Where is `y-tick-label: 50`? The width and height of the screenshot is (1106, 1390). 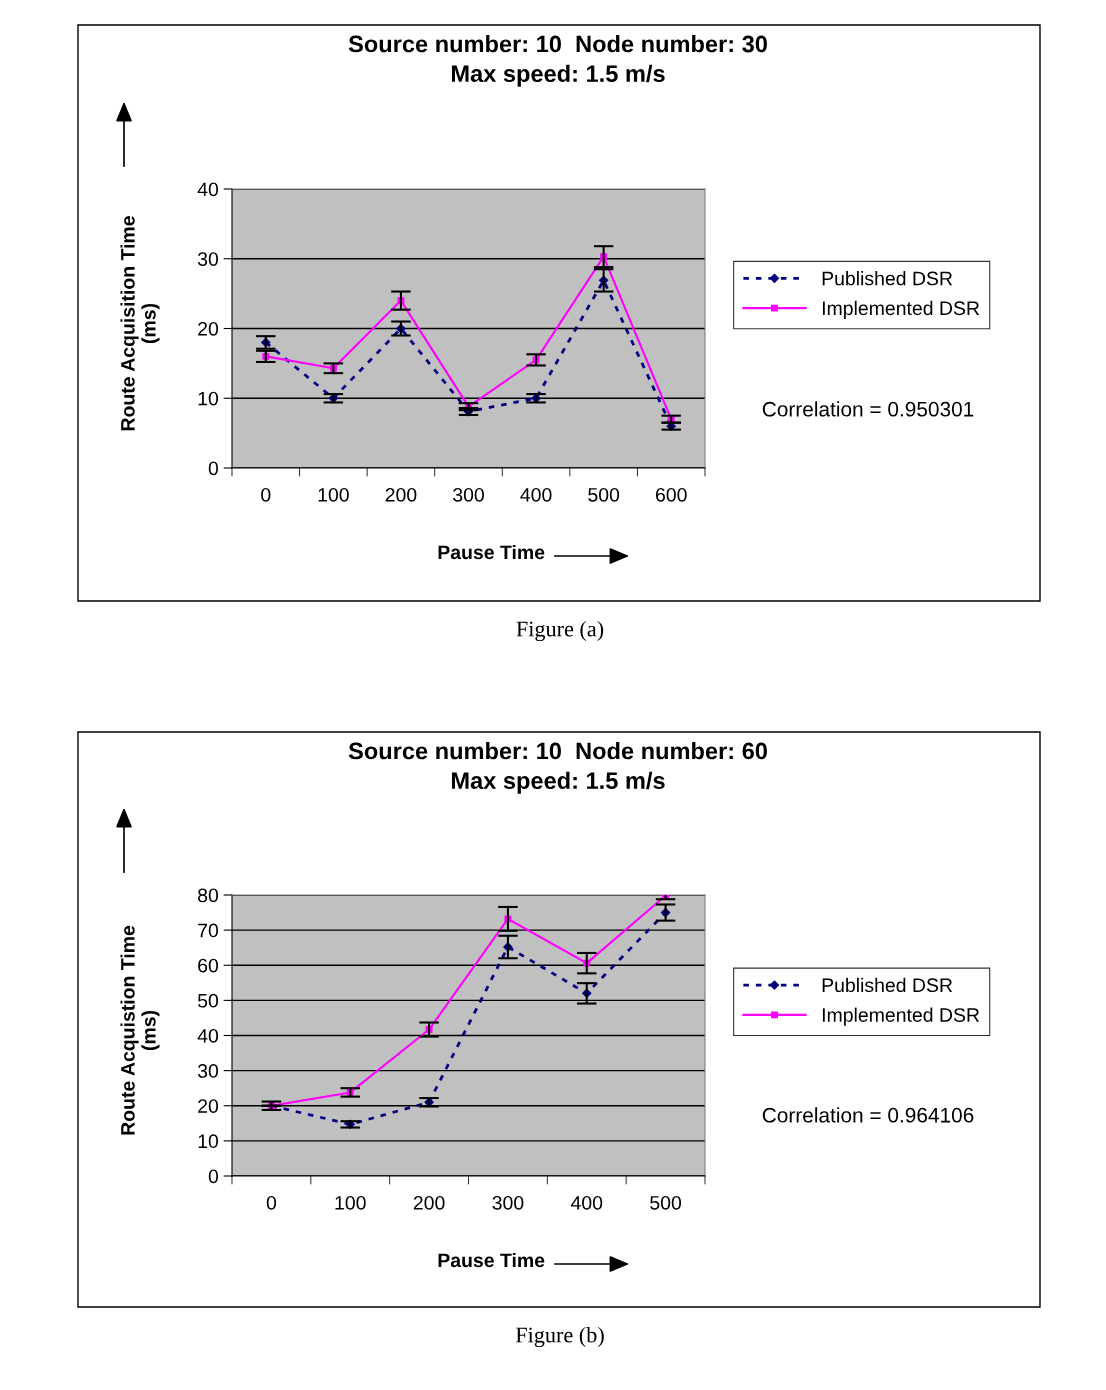
y-tick-label: 50 is located at coordinates (208, 1000).